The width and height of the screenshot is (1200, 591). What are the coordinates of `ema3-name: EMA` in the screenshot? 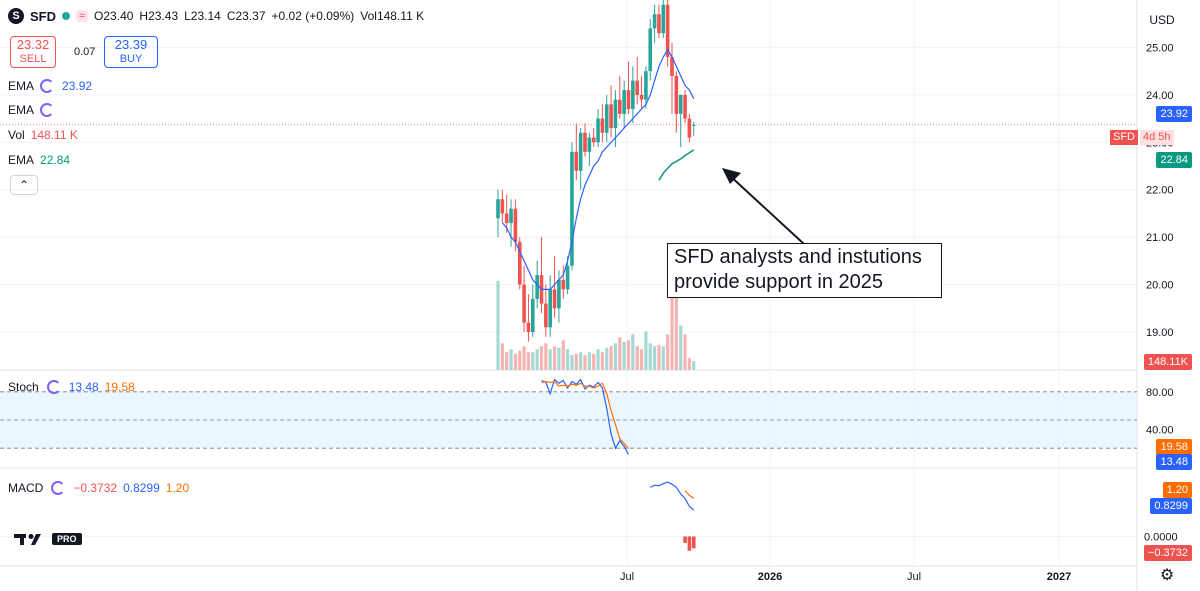 It's located at (21, 160).